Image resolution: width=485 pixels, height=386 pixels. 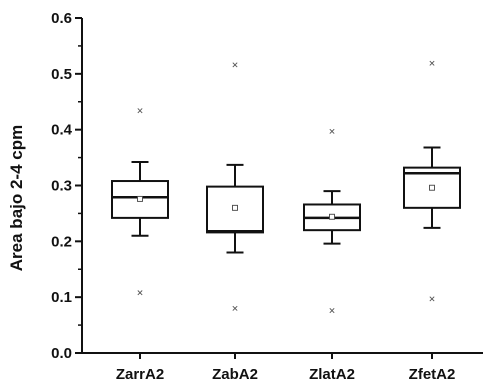 What do you see at coordinates (61, 353) in the screenshot?
I see `y-tick-label: 0.0` at bounding box center [61, 353].